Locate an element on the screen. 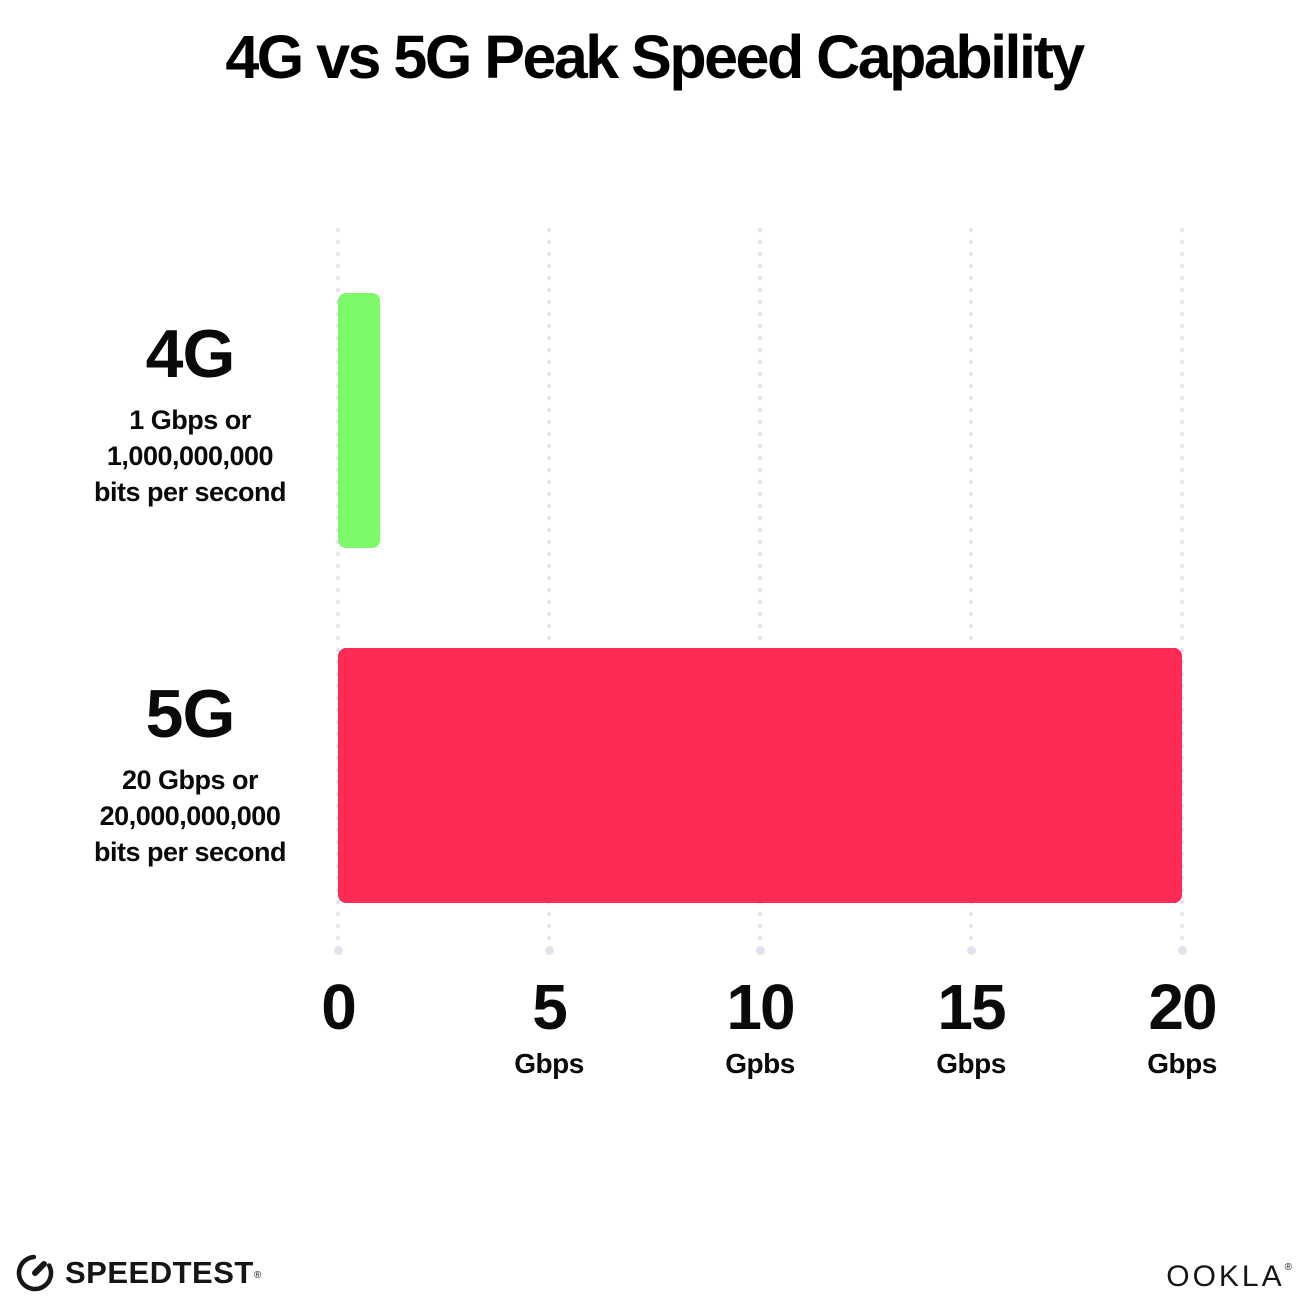 The width and height of the screenshot is (1308, 1315). tick-number: 0 is located at coordinates (339, 1007).